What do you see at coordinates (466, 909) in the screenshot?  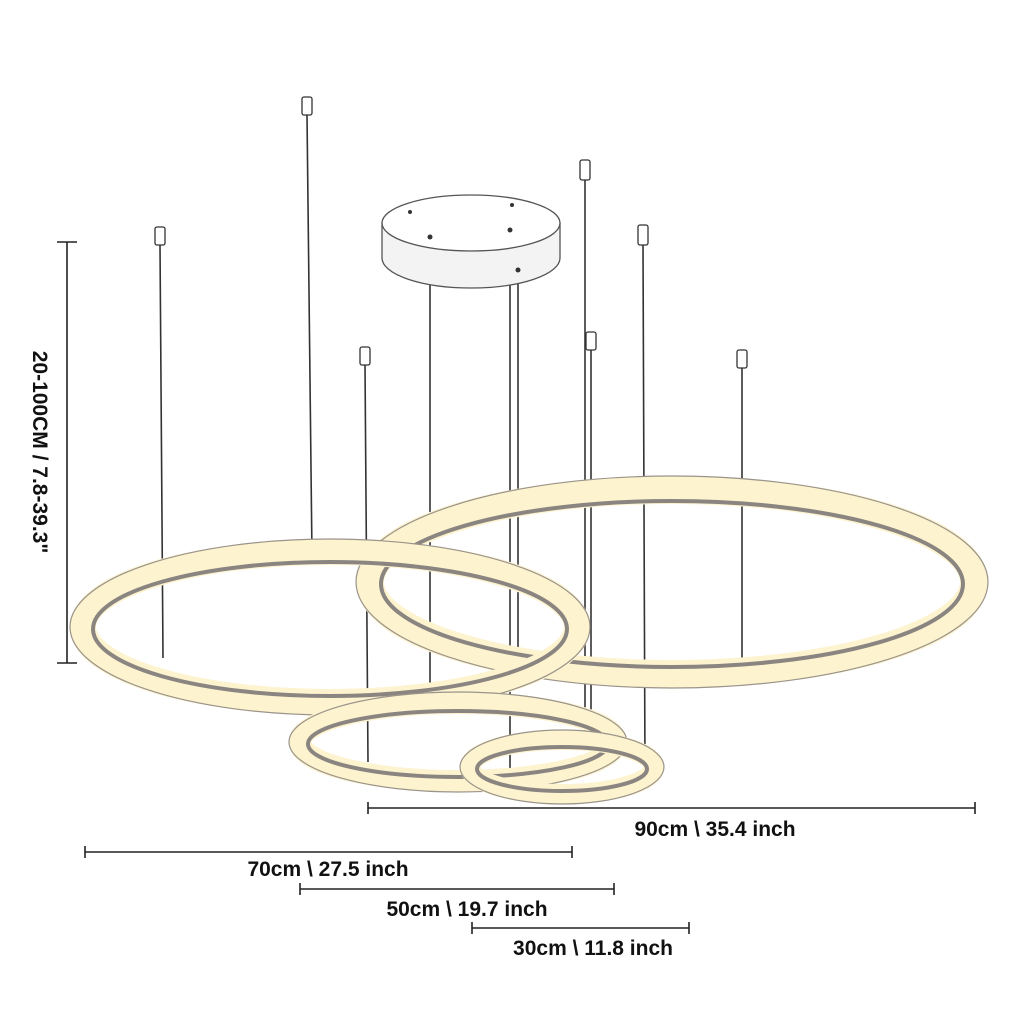 I see `ring-50-label: 50cm \ 19.7 inch` at bounding box center [466, 909].